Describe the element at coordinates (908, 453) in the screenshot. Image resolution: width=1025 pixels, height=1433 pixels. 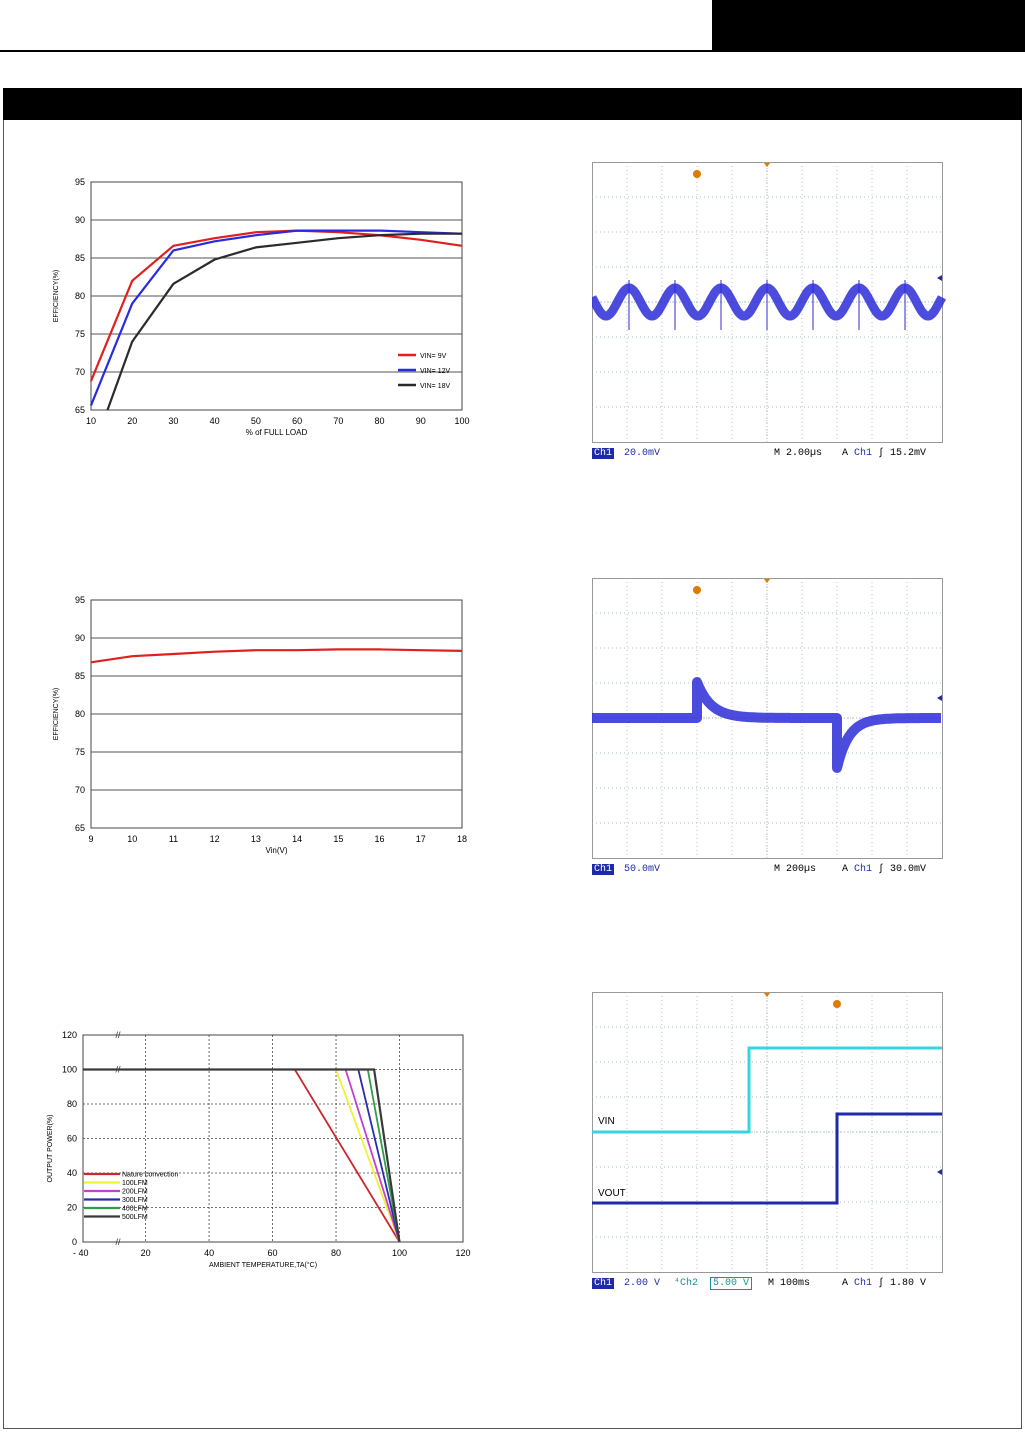
I see `trigger-level: 15.2mV` at that location.